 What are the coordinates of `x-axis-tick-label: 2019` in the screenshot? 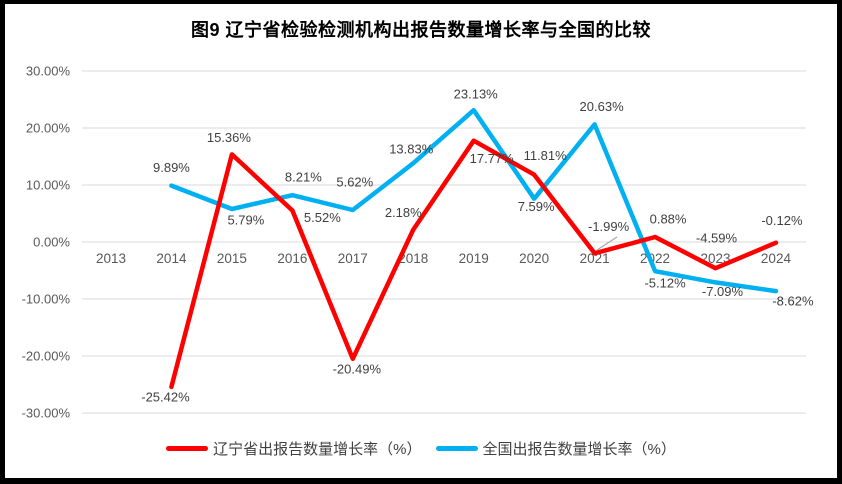 It's located at (474, 258).